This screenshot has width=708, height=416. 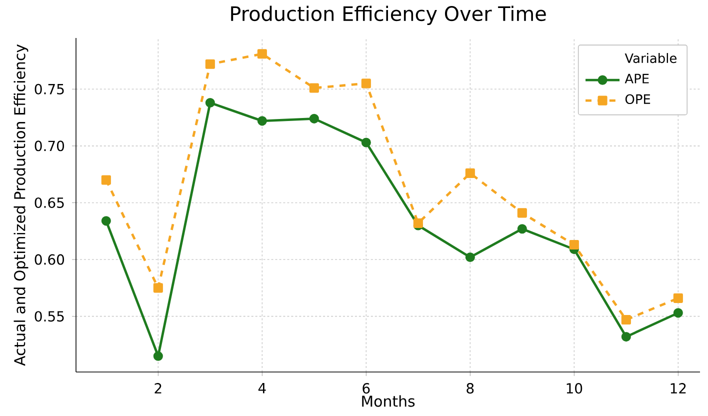 What do you see at coordinates (49, 146) in the screenshot?
I see `y-tick-label: 0.70` at bounding box center [49, 146].